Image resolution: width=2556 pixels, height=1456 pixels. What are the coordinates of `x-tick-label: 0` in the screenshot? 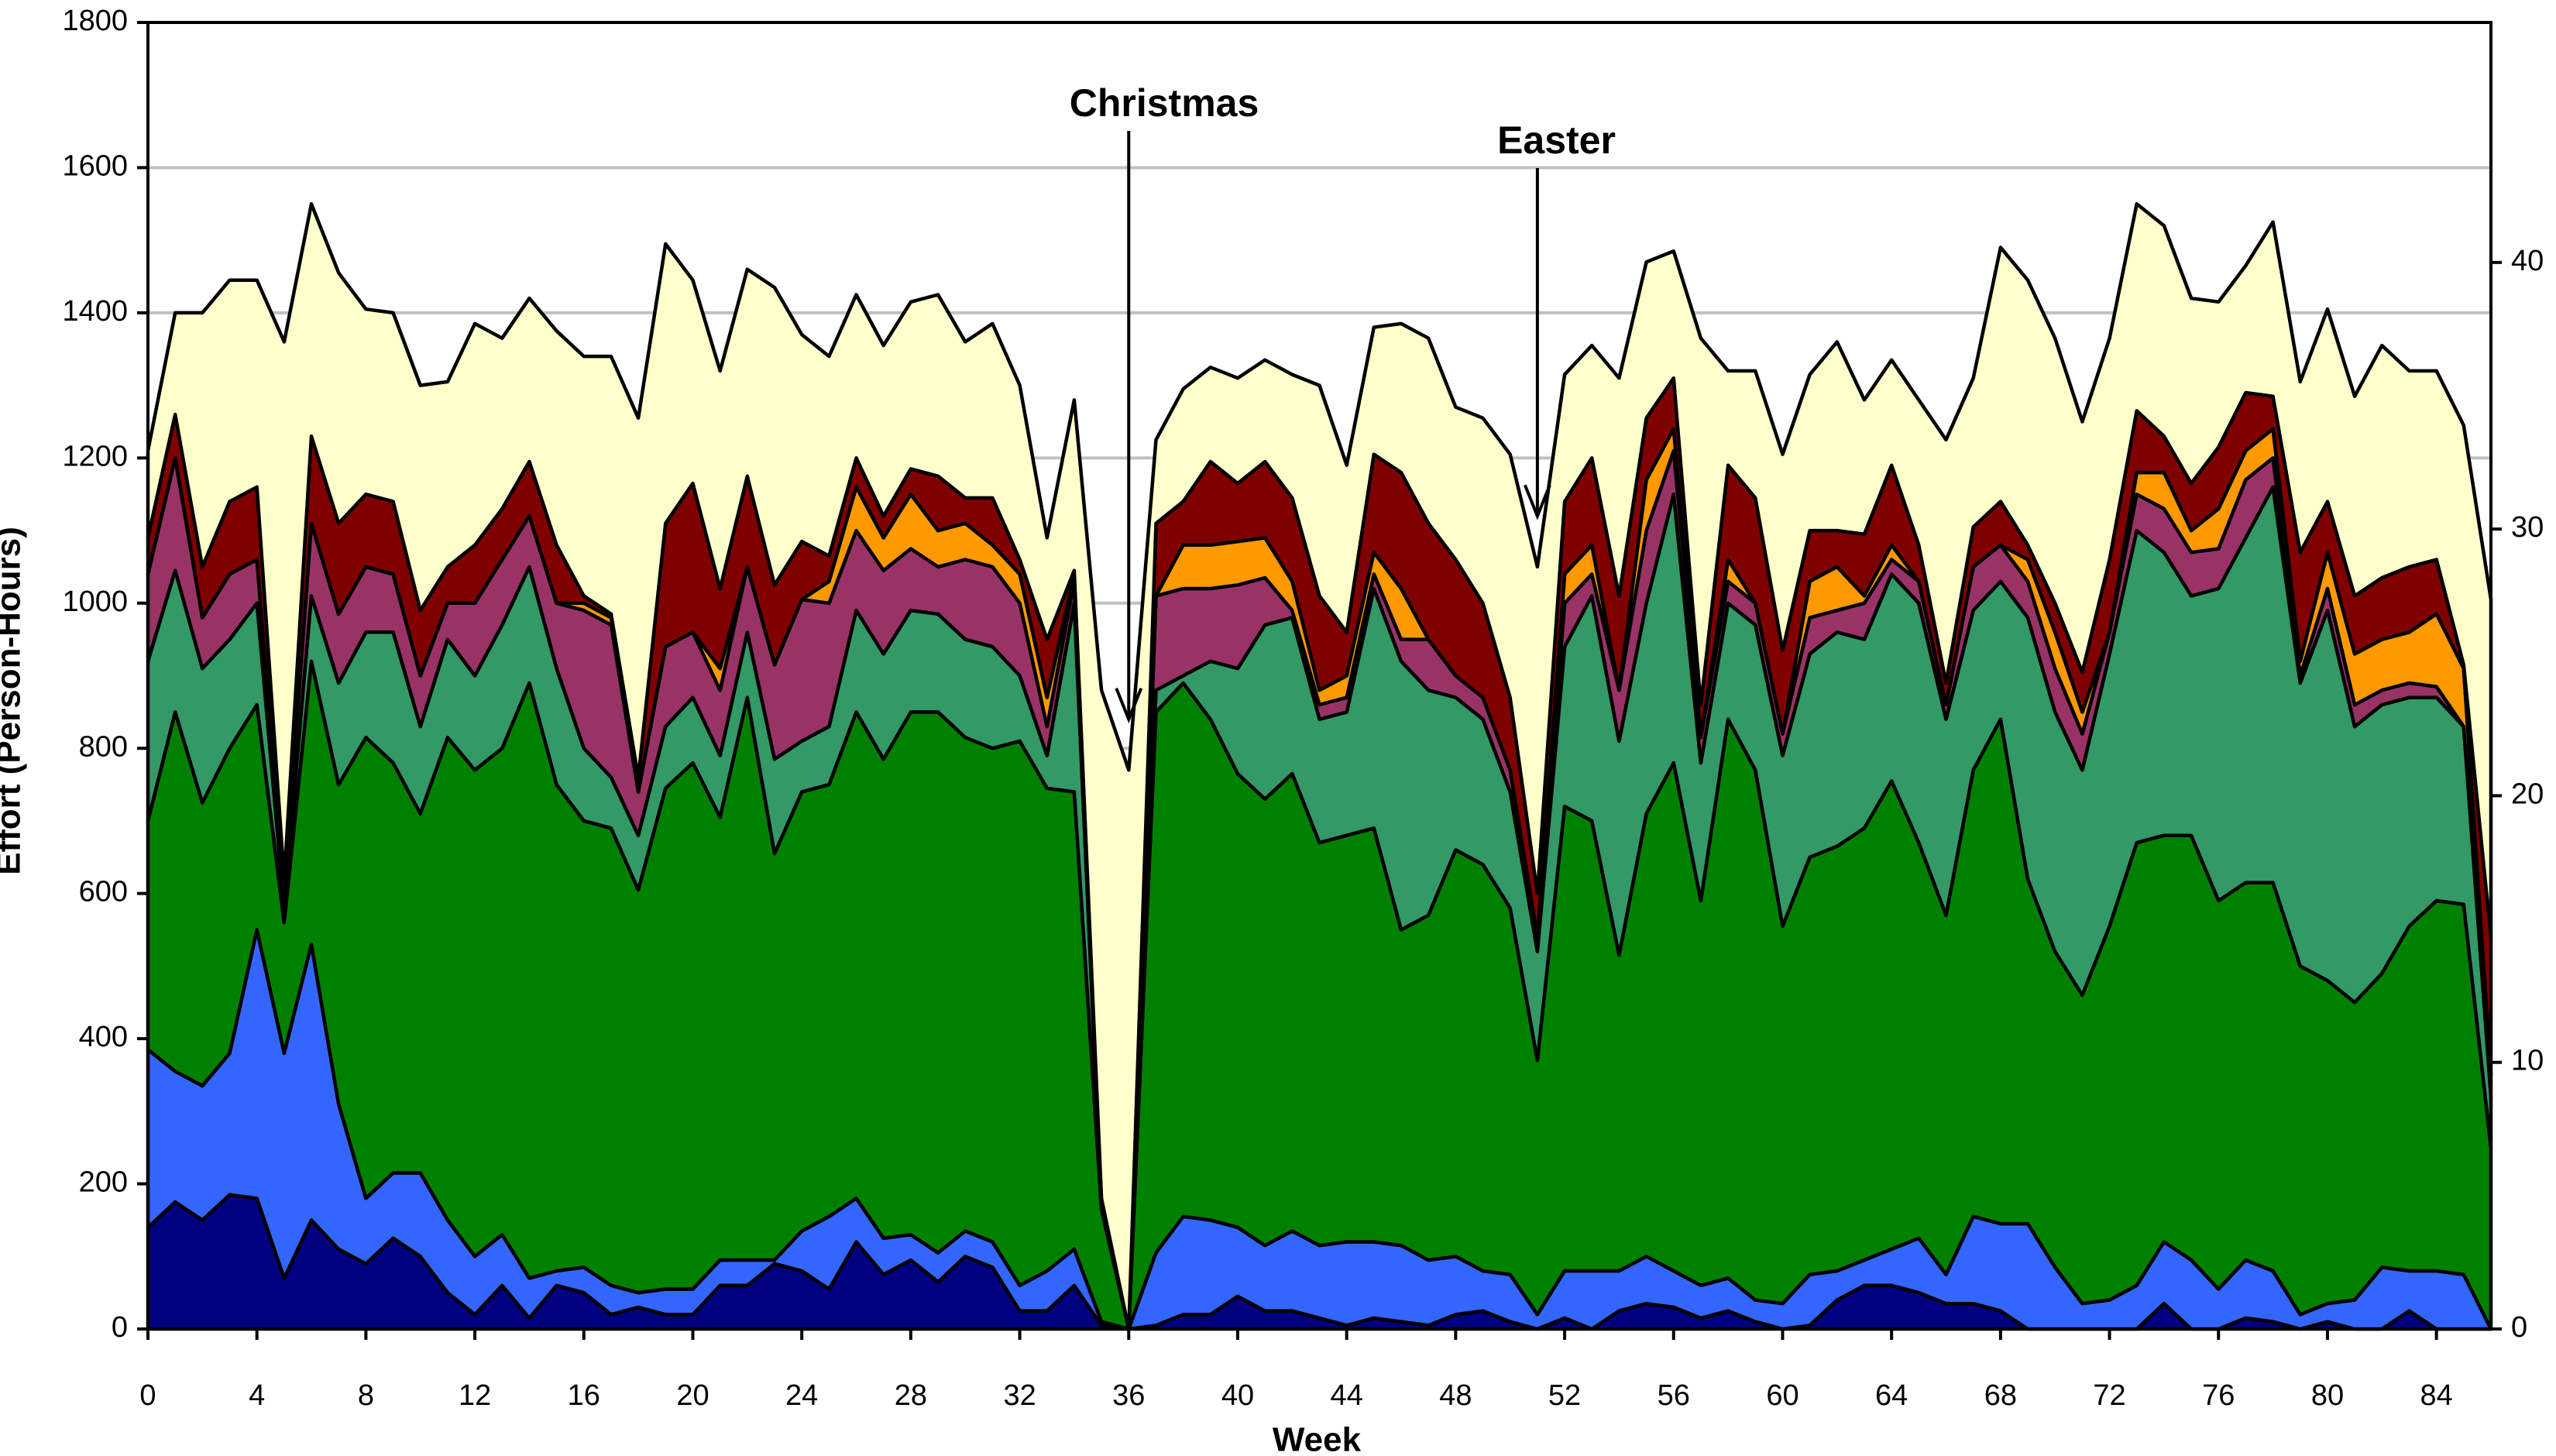 It's located at (147, 1395).